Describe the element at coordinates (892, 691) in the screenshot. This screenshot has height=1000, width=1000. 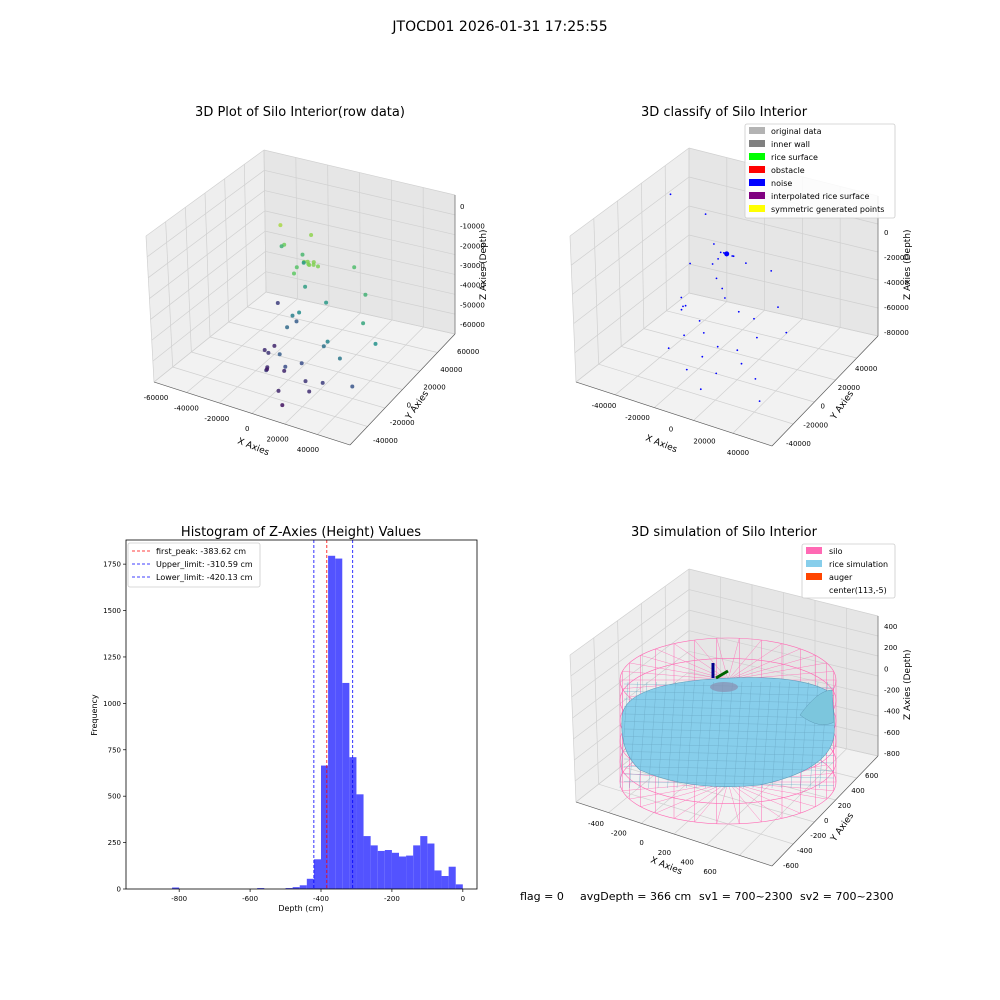
I see `z-tick-label: -200` at that location.